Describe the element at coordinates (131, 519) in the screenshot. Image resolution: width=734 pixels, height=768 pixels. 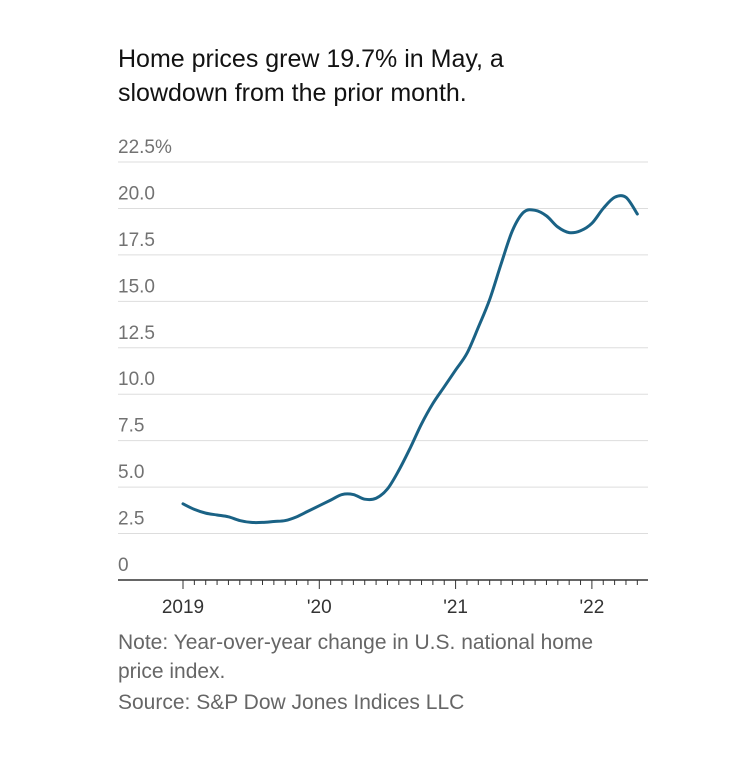
I see `y-tick-label-8: 2.5` at that location.